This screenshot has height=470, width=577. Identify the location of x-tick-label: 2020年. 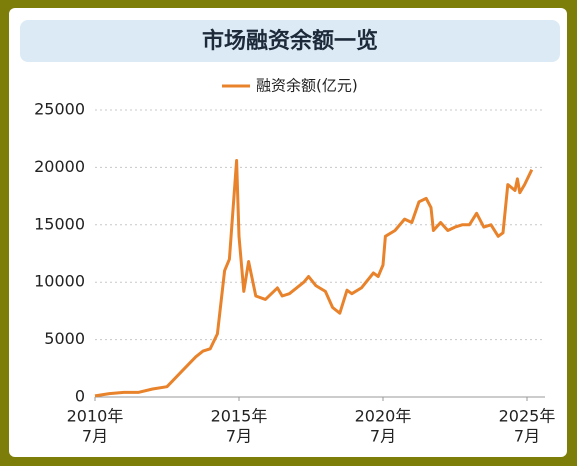
(383, 416).